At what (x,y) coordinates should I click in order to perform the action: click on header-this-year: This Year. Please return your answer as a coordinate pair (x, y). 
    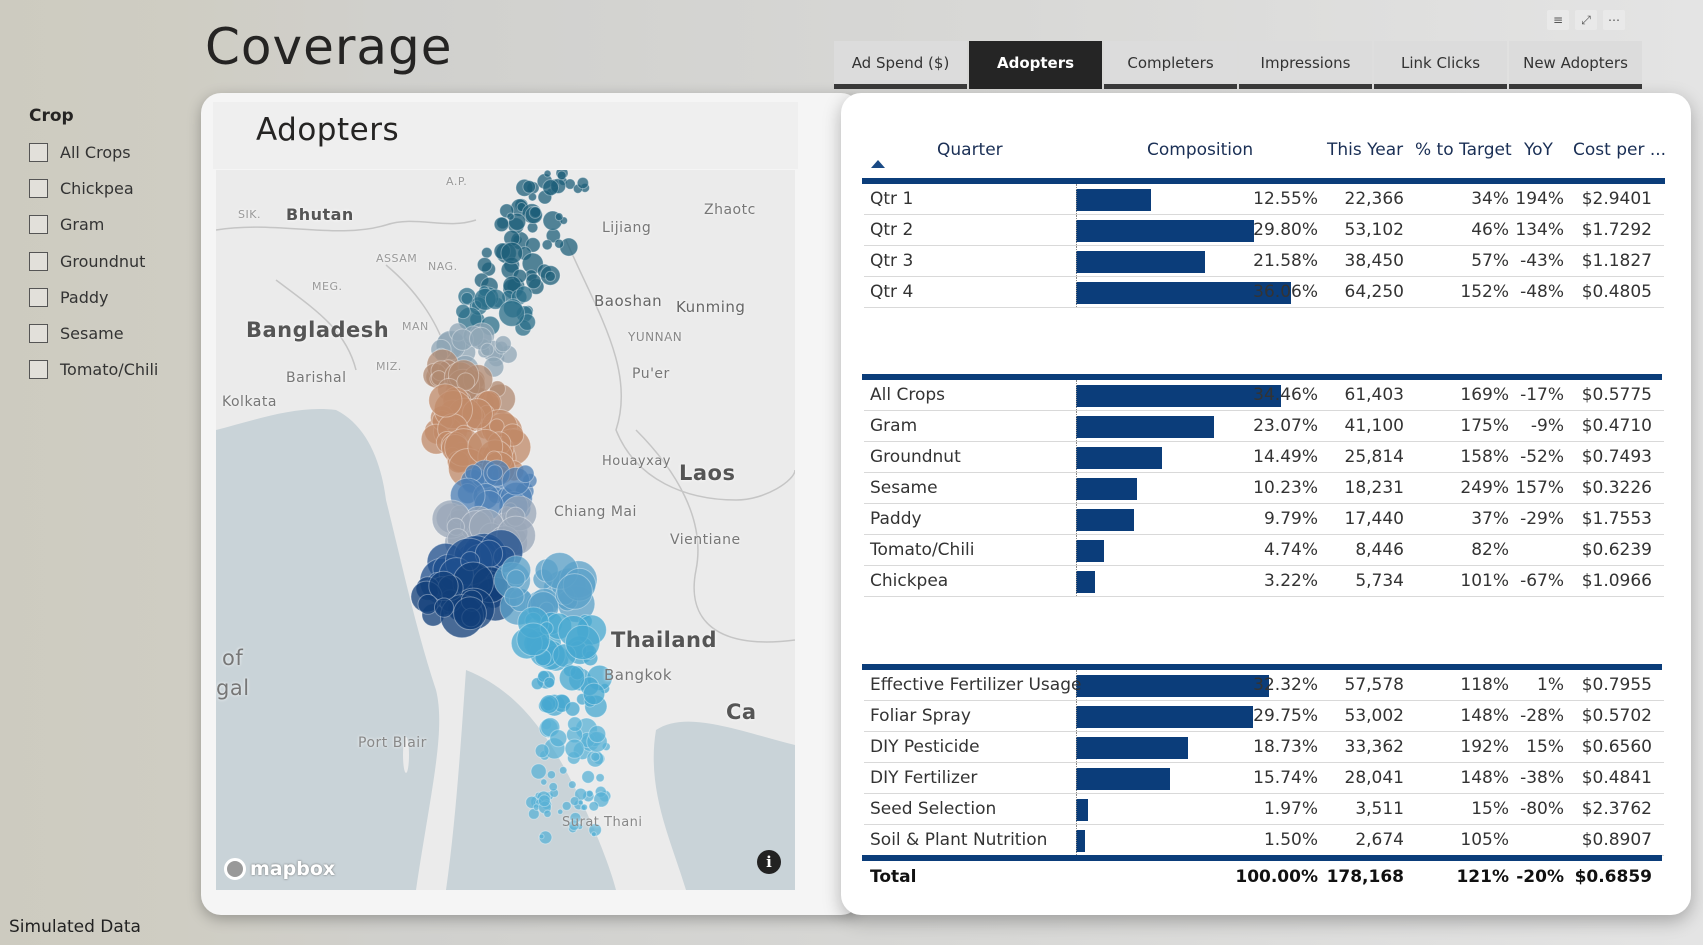
    Looking at the image, I should click on (1365, 150).